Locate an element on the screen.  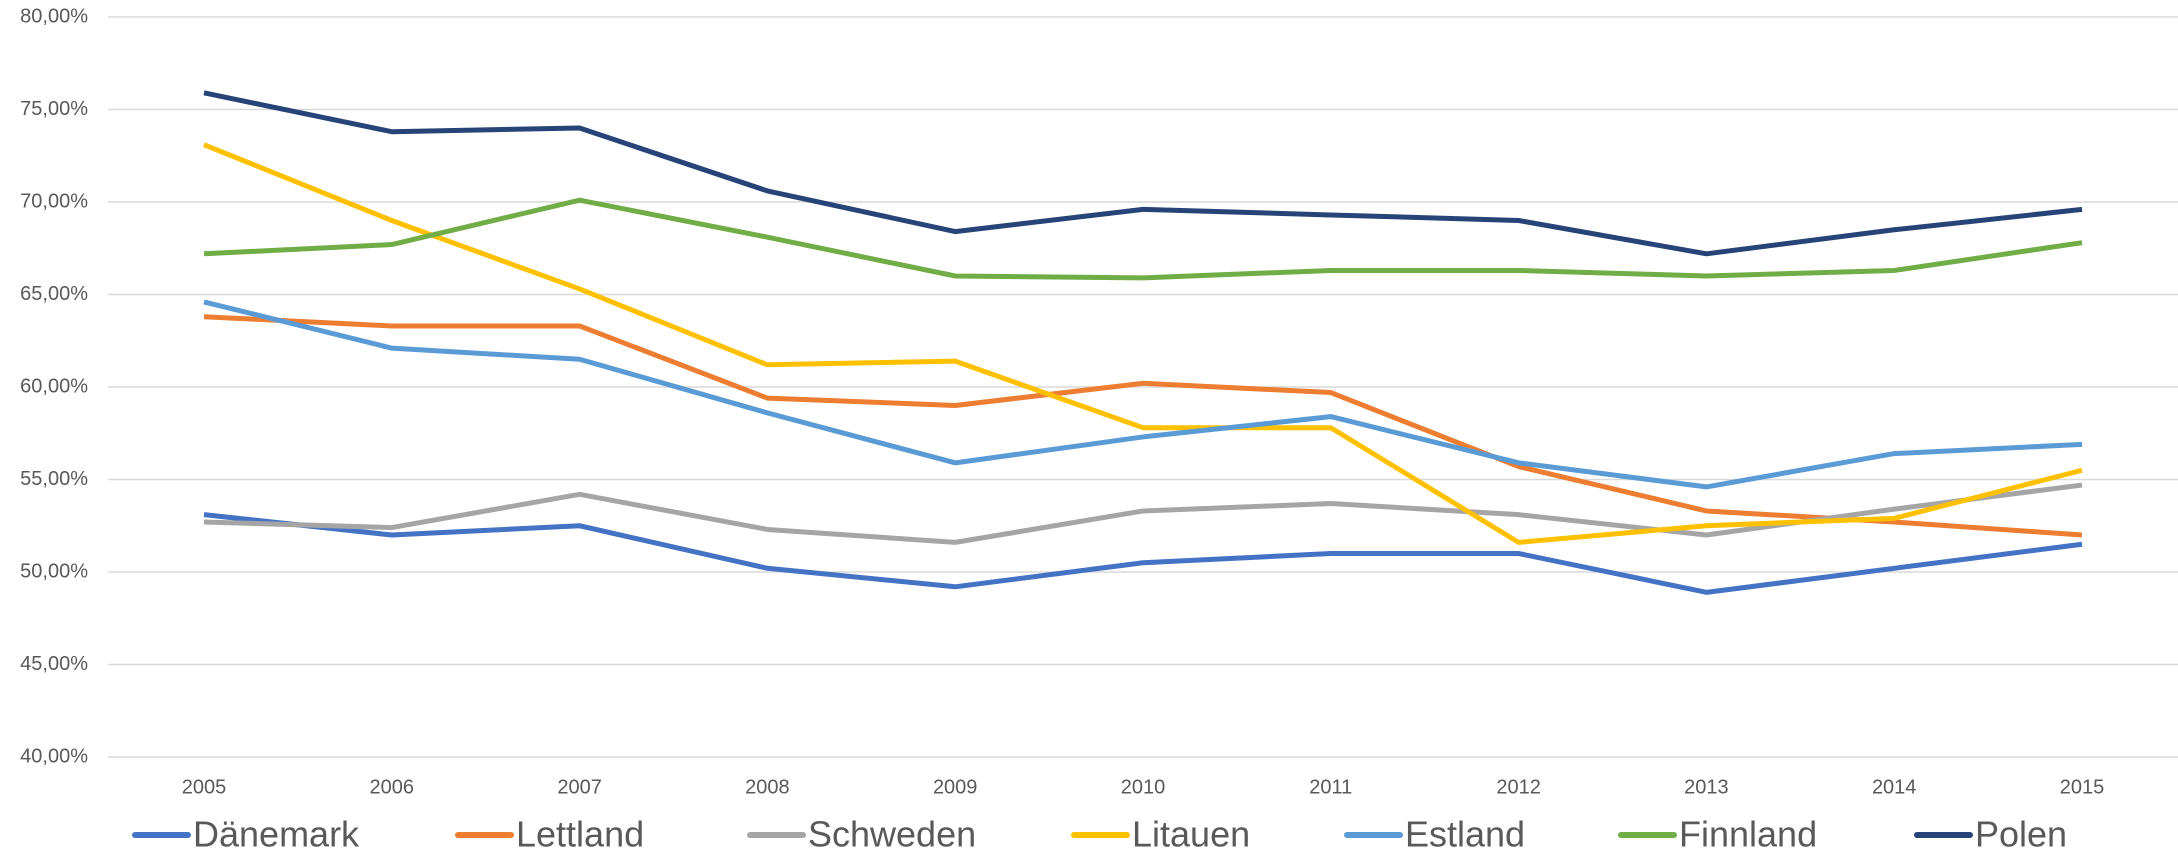
x-tick-label: 2010 is located at coordinates (1143, 787).